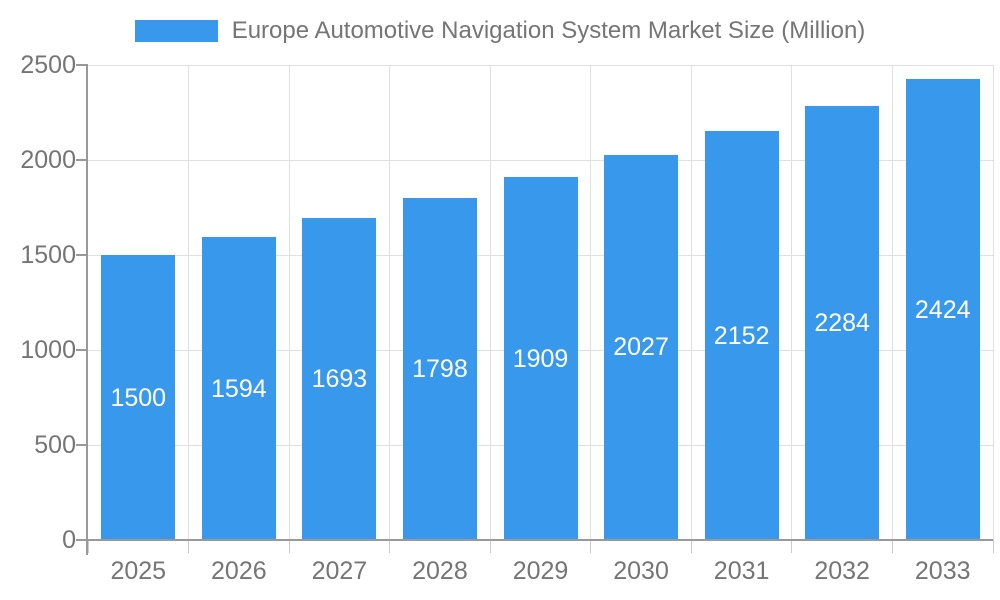 This screenshot has height=600, width=1000. I want to click on legend-swatch, so click(176, 31).